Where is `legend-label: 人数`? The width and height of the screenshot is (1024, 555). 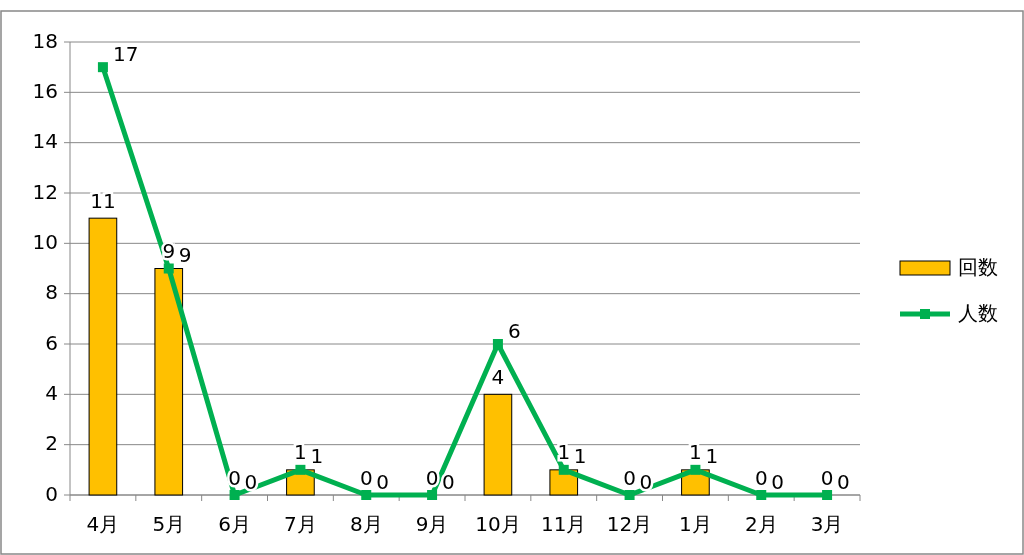
legend-label: 人数 is located at coordinates (978, 312).